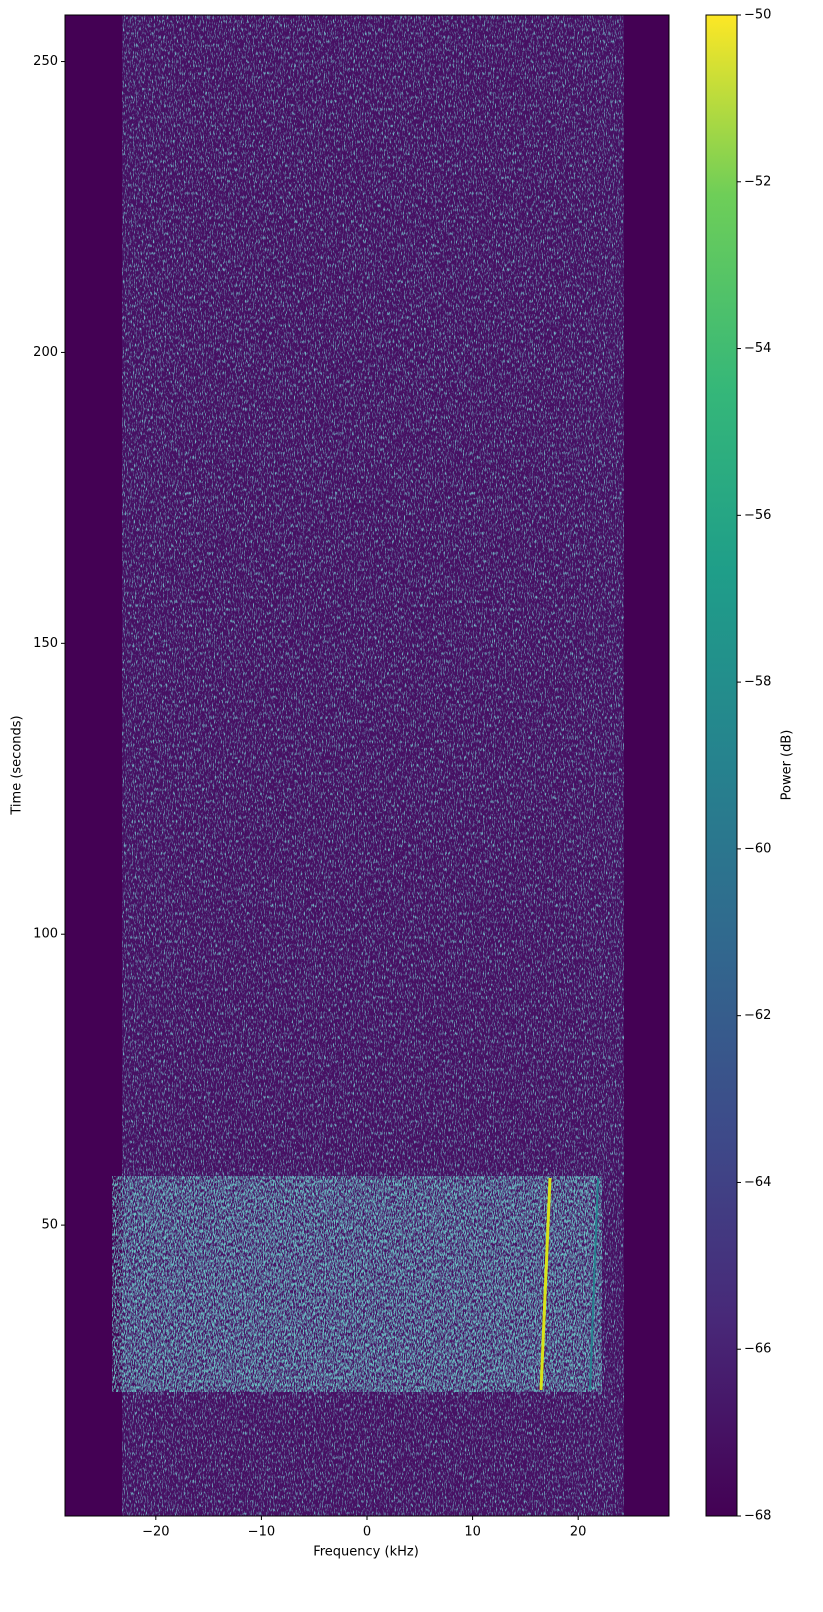  Describe the element at coordinates (757, 1015) in the screenshot. I see `colorbar-tick-label: −62` at that location.